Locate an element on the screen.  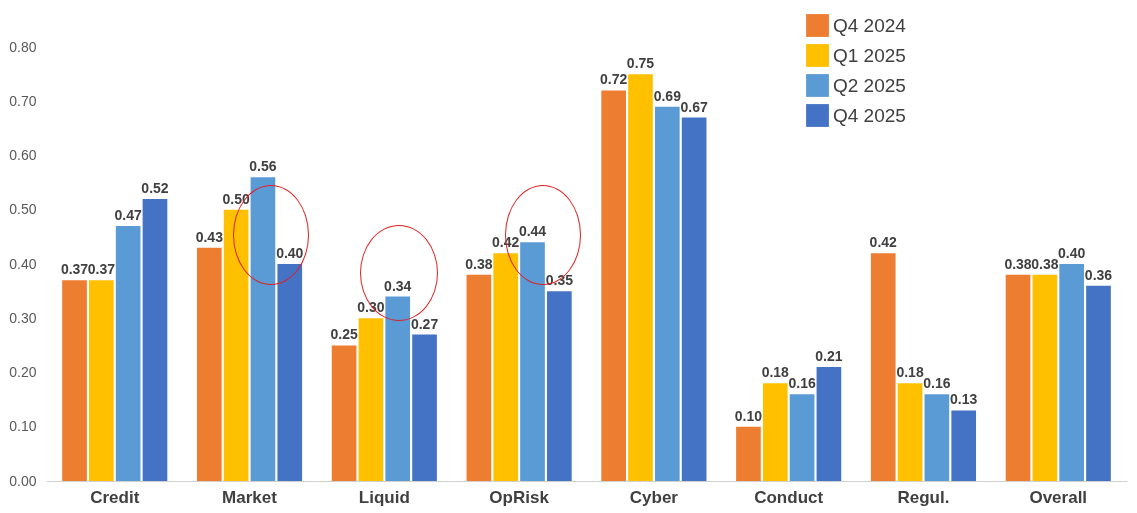
data-label: 0.52 is located at coordinates (155, 187).